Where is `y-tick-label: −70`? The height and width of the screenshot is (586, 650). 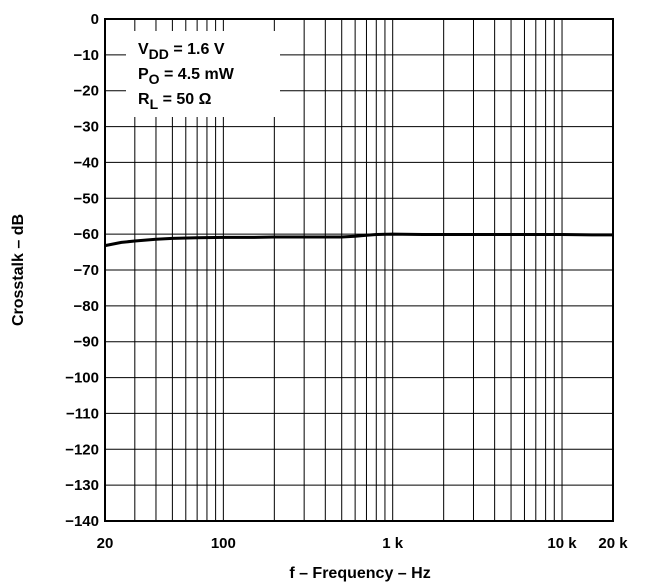 y-tick-label: −70 is located at coordinates (86, 270).